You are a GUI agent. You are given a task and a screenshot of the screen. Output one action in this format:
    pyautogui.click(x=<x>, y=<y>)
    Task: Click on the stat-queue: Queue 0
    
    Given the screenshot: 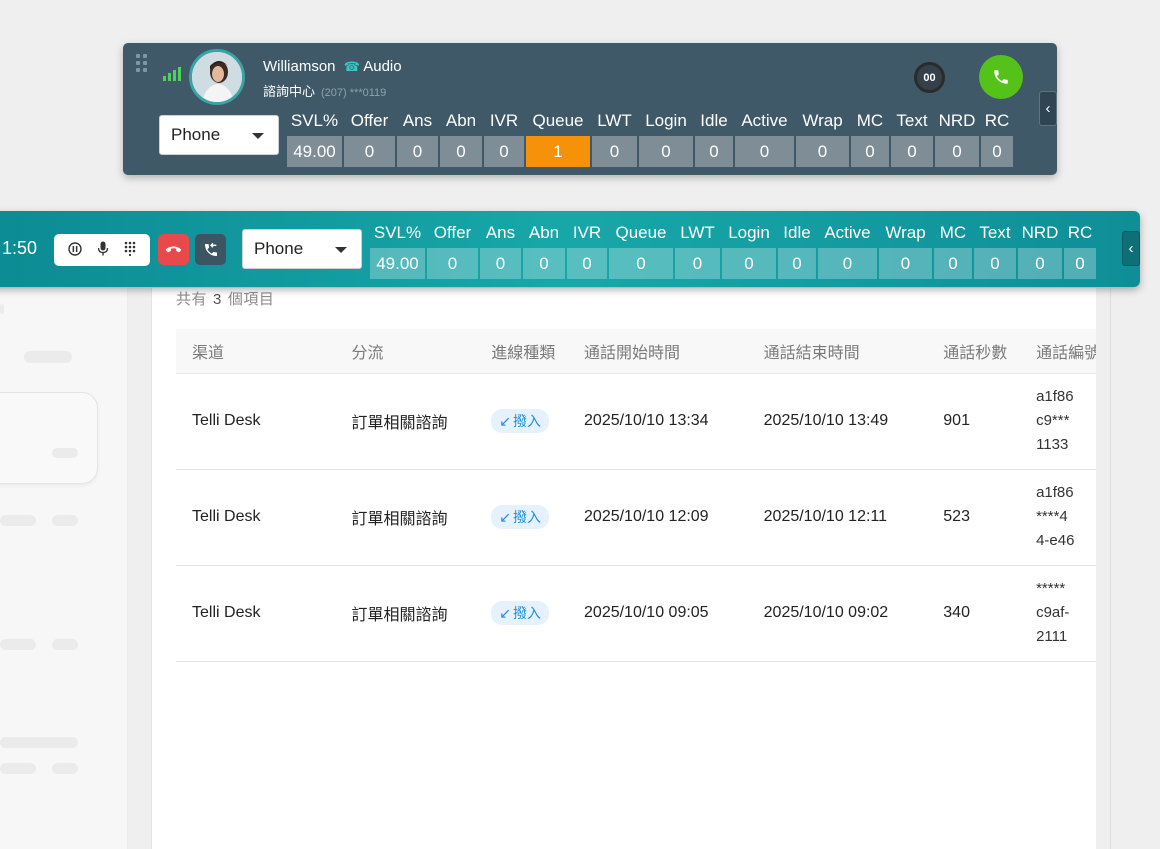 What is the action you would take?
    pyautogui.click(x=641, y=248)
    